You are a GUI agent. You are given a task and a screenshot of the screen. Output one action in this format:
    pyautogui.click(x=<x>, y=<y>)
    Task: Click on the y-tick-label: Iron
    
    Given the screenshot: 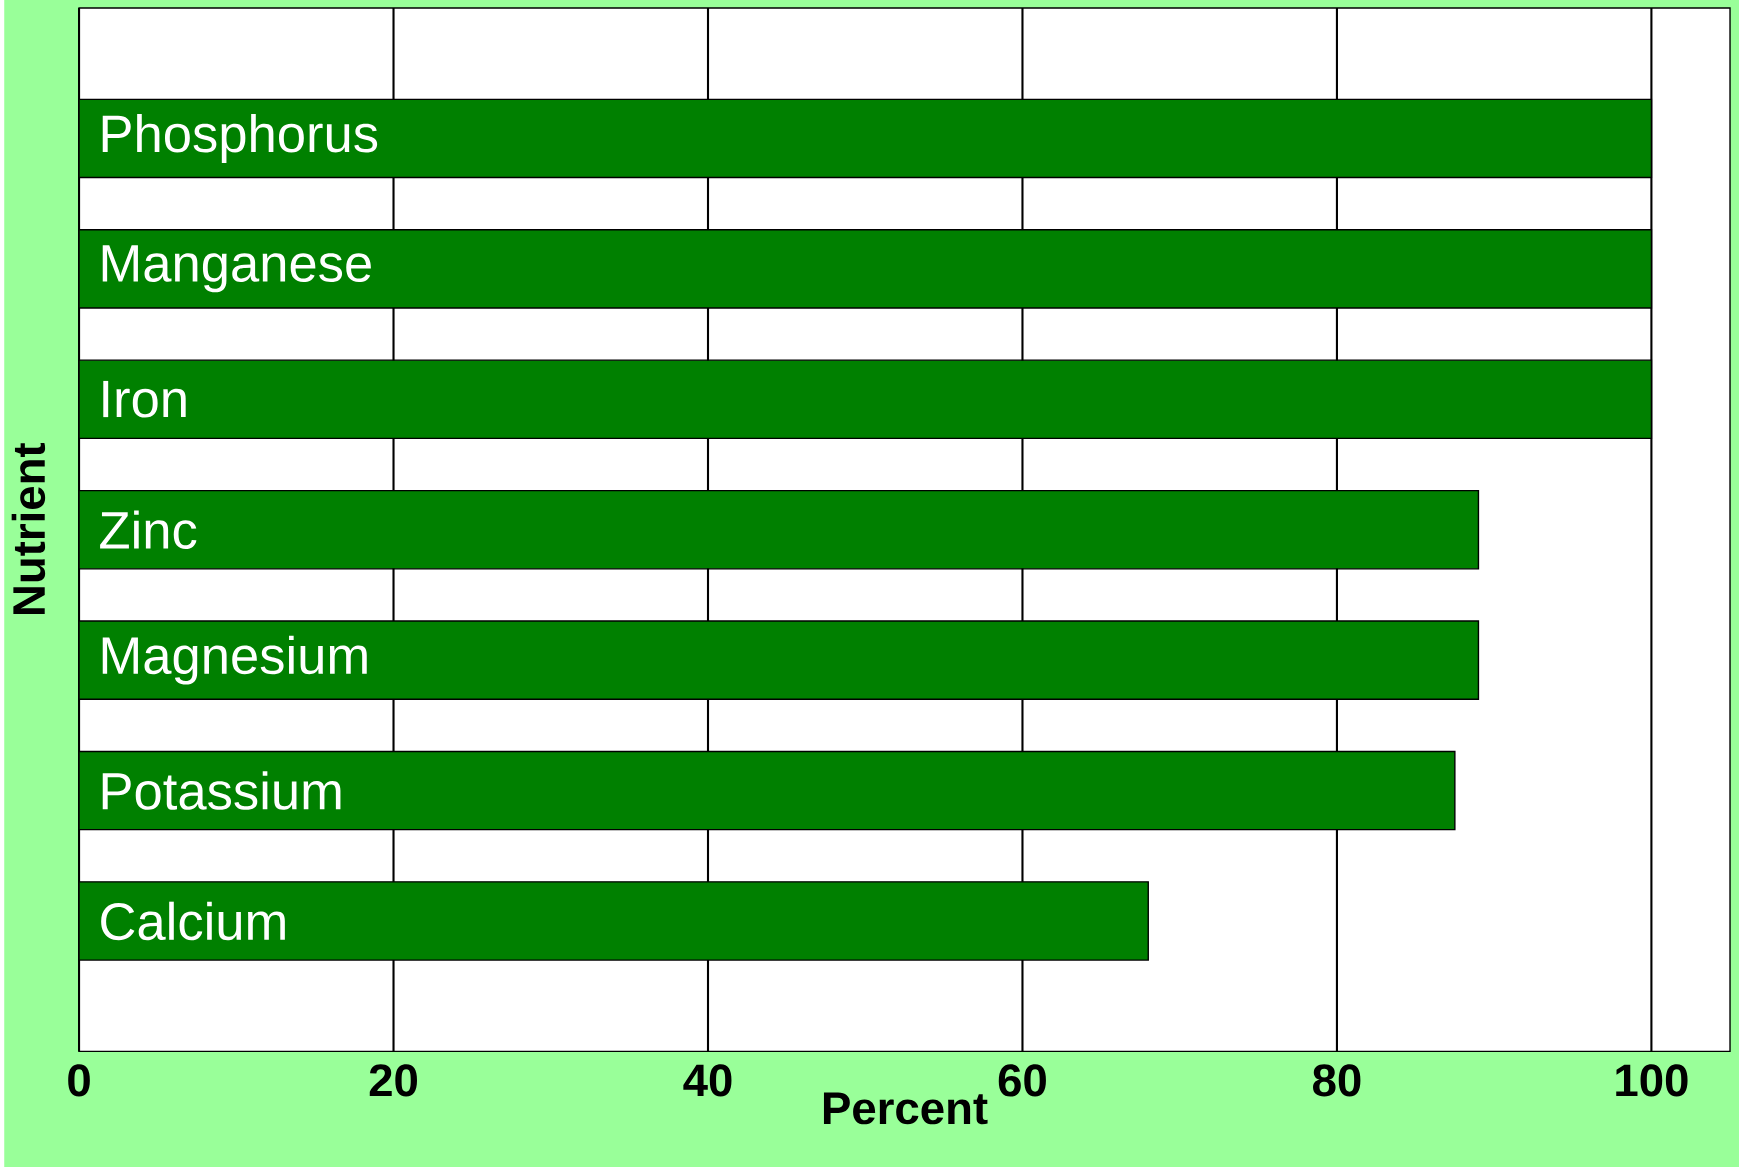 What is the action you would take?
    pyautogui.click(x=144, y=399)
    